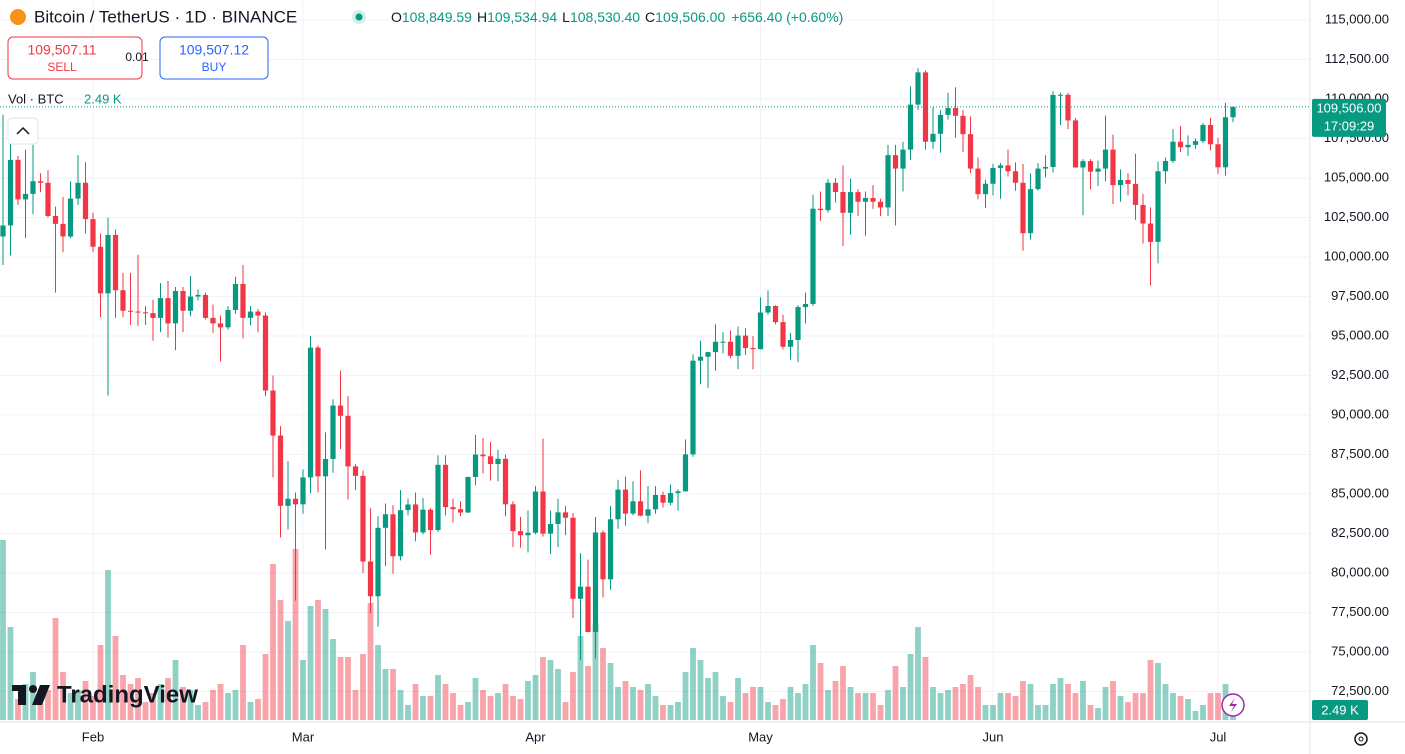 The height and width of the screenshot is (754, 1405). Describe the element at coordinates (1360, 453) in the screenshot. I see `y-tick-label: 87,500.00` at that location.